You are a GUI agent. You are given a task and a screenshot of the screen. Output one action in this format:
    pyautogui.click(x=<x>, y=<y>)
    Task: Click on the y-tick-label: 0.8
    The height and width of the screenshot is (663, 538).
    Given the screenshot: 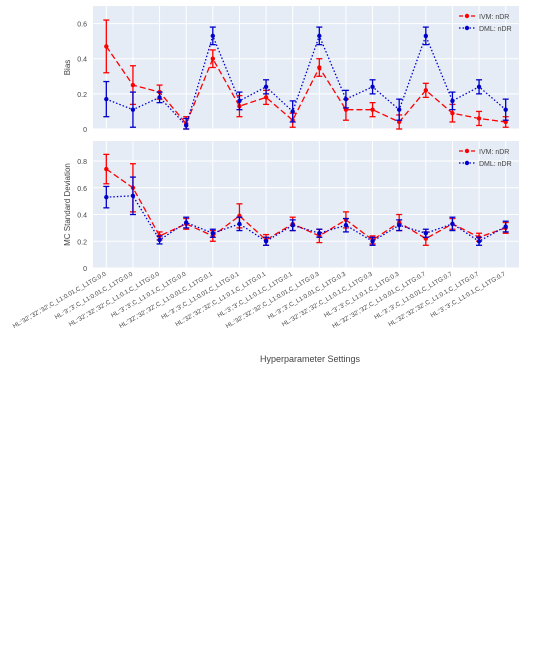 What is the action you would take?
    pyautogui.click(x=82, y=162)
    